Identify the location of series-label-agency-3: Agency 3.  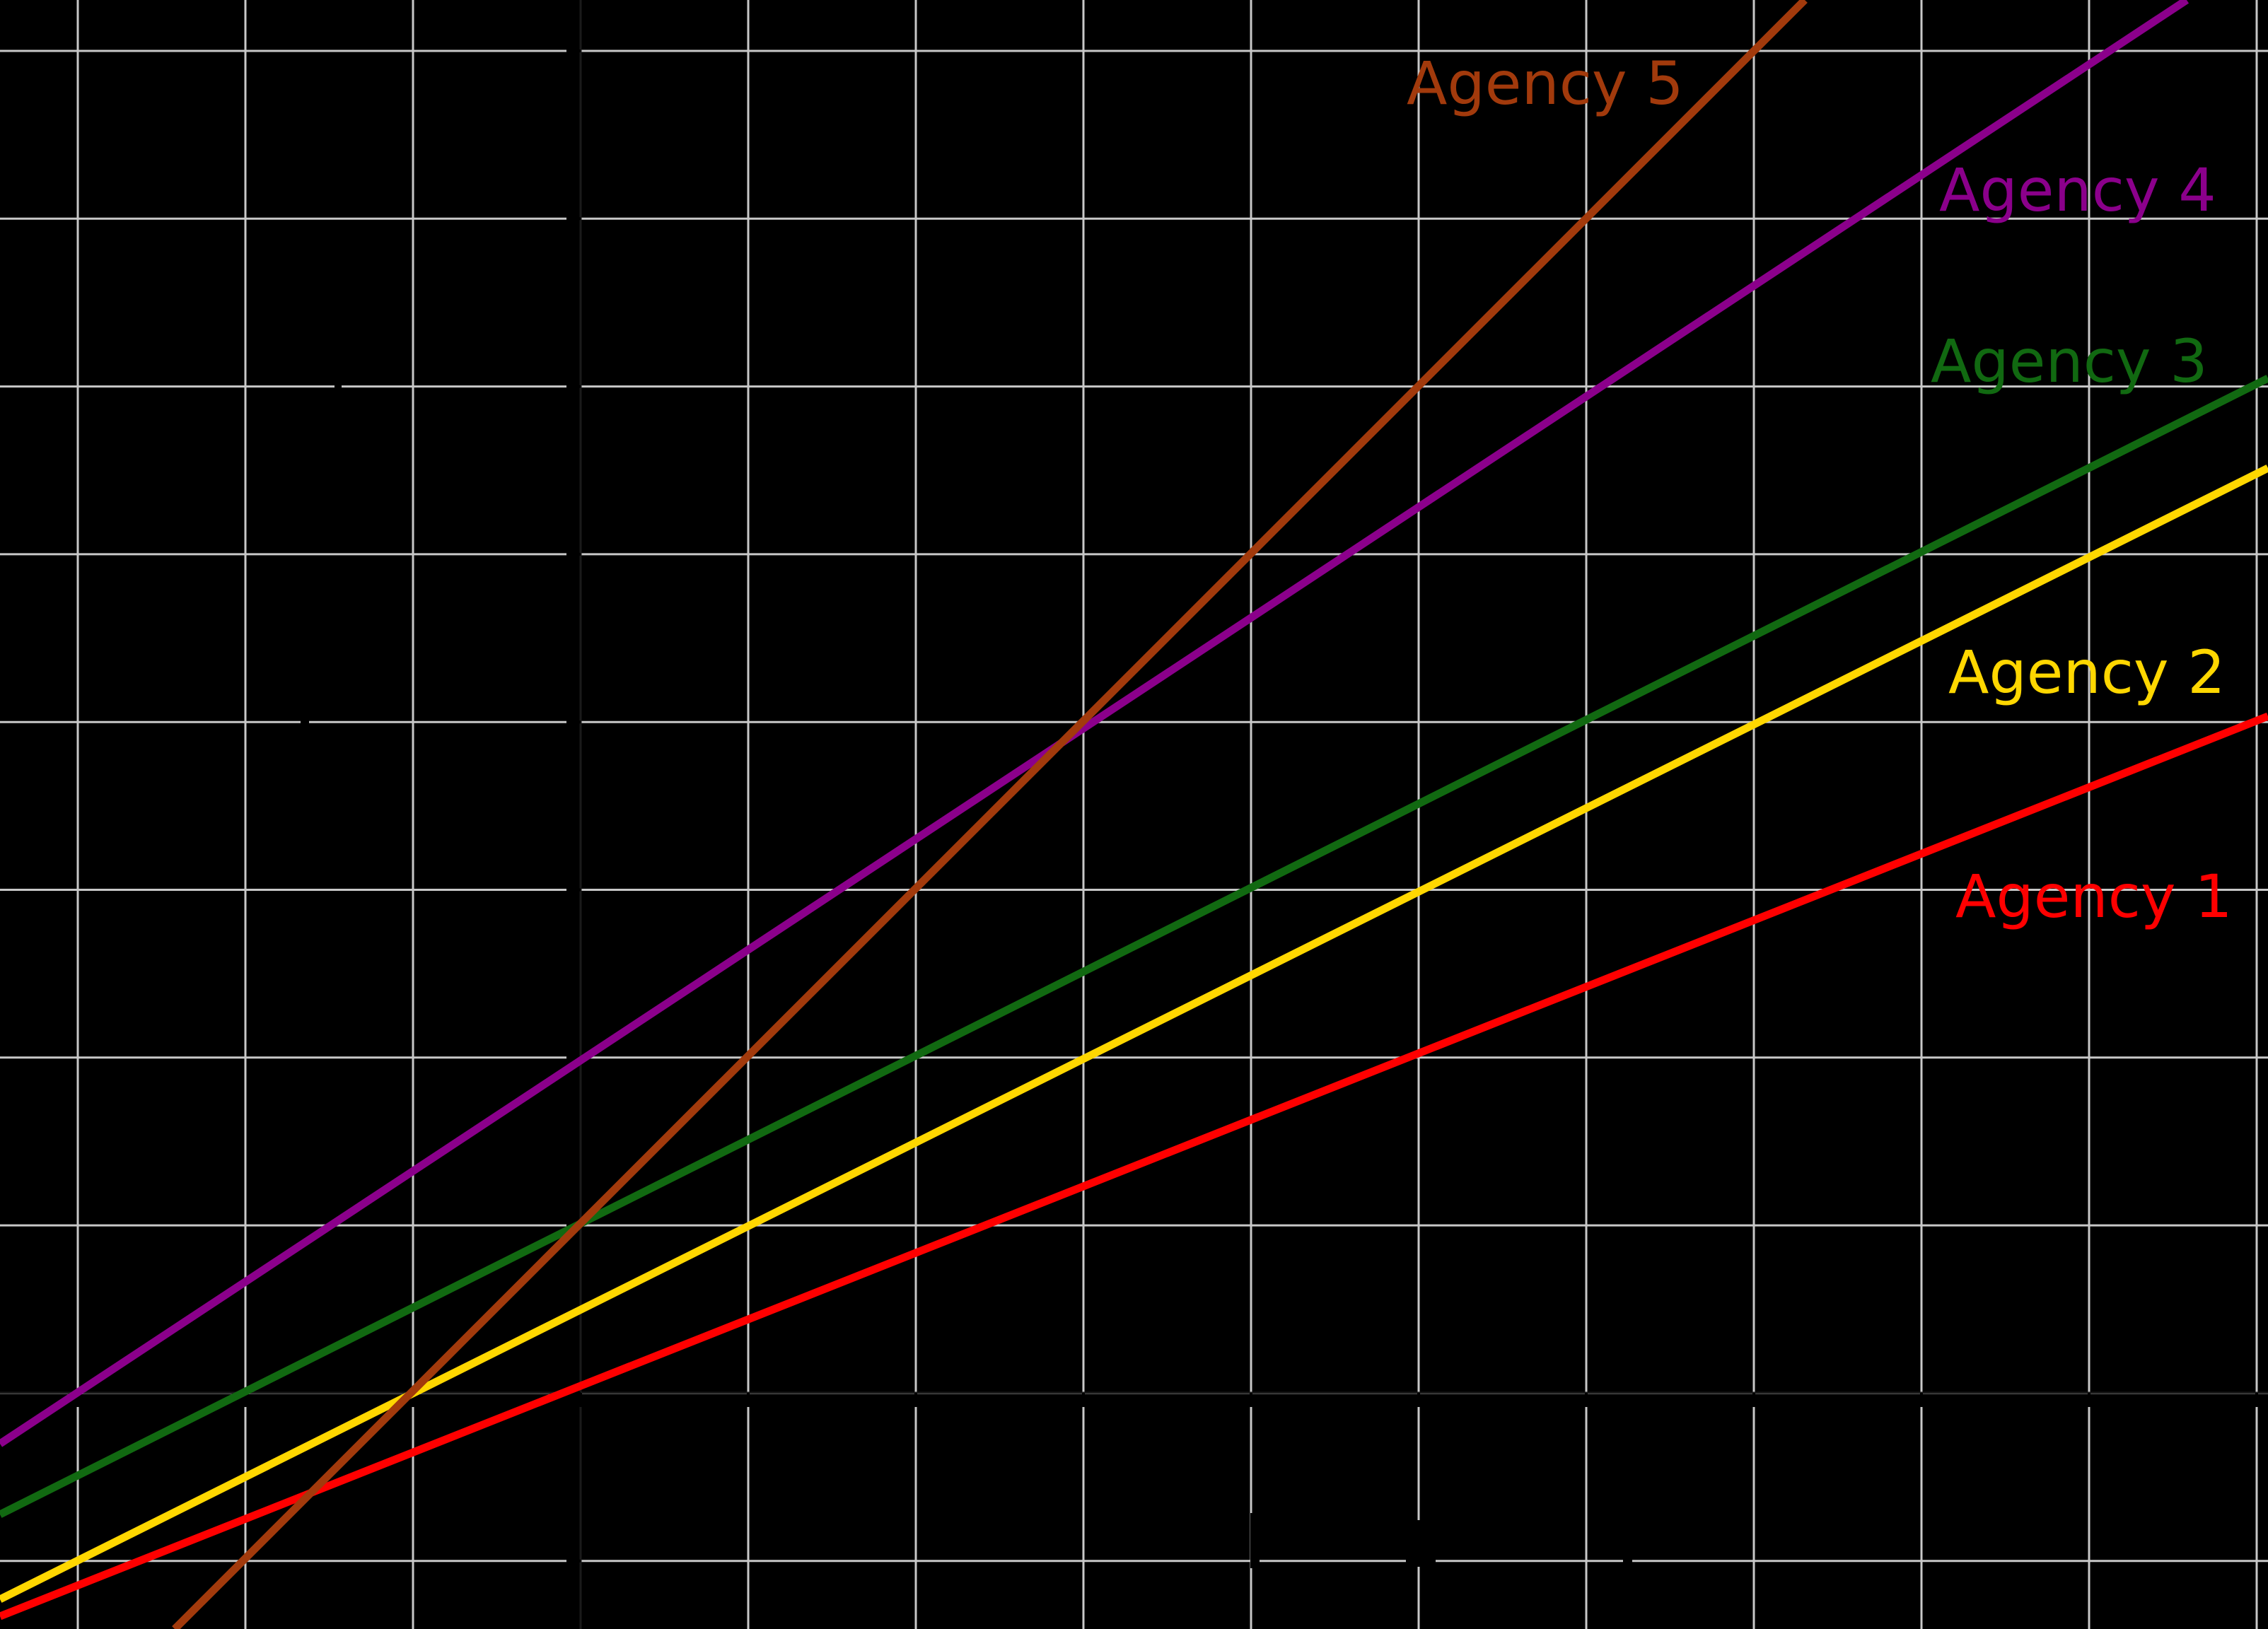
(2069, 361).